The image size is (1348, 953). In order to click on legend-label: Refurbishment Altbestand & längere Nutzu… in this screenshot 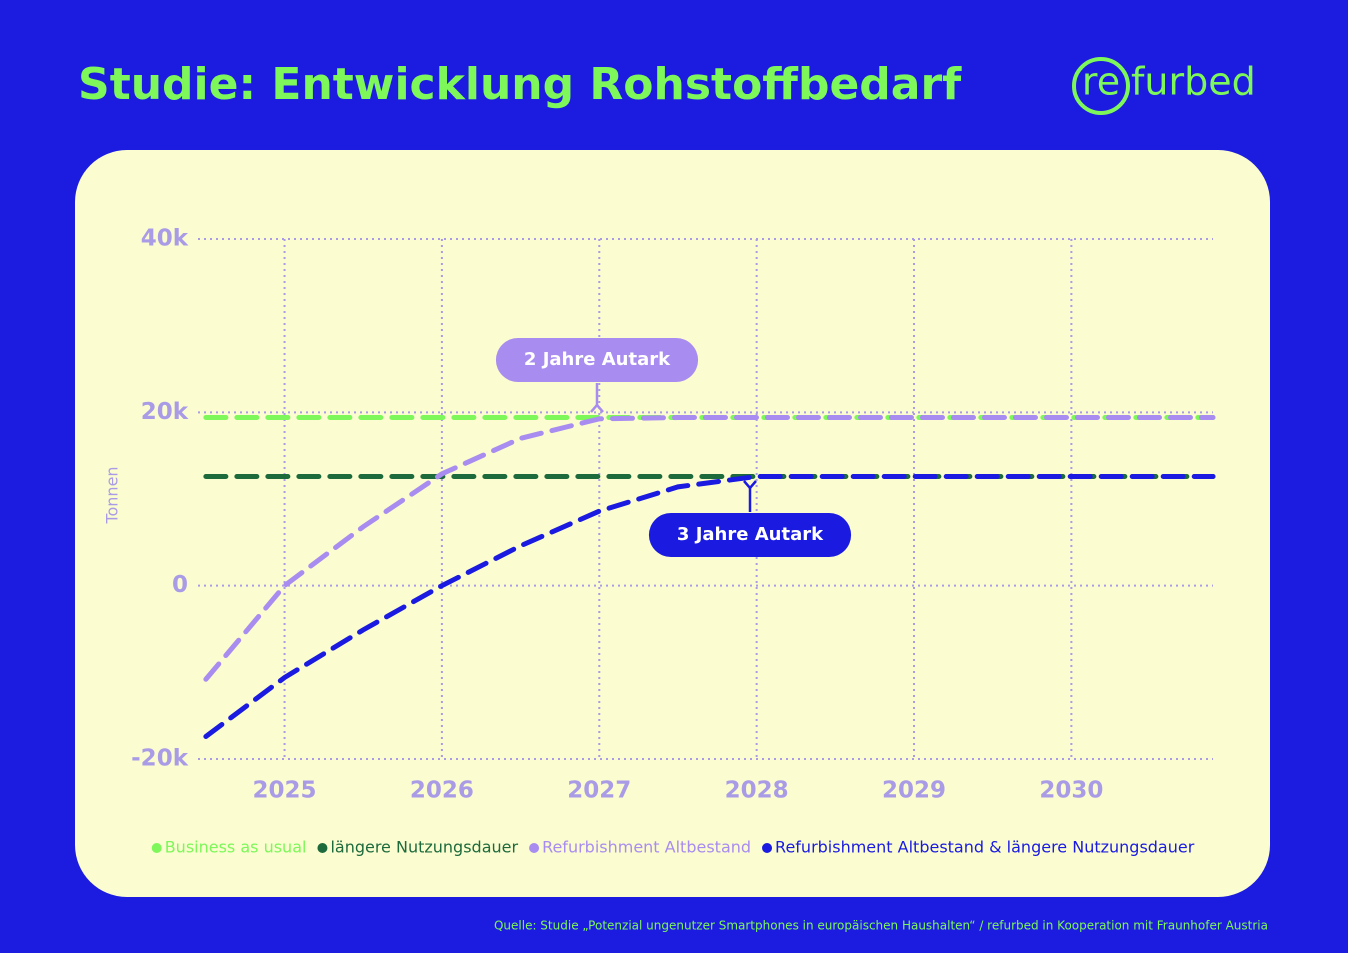, I will do `click(985, 847)`.